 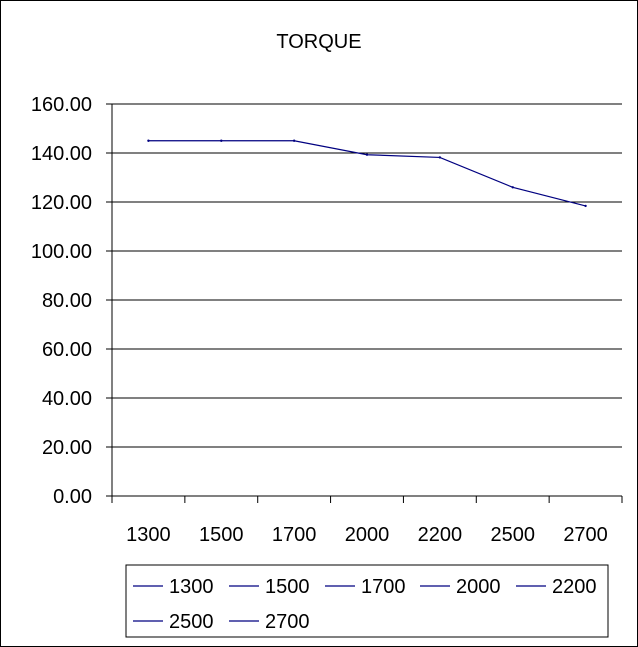 I want to click on legend: 1300 1500 1700 2000 2200 2500 2700, so click(x=367, y=601).